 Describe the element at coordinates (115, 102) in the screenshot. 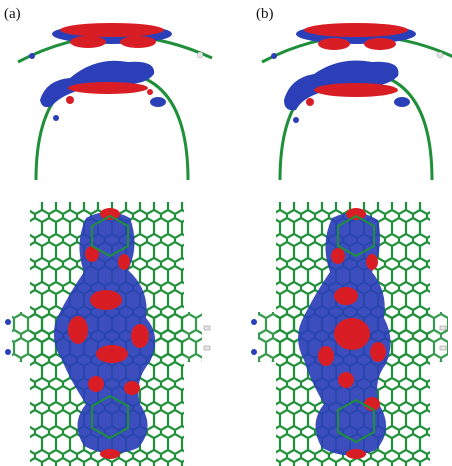

I see `panel-a-cross-section` at that location.